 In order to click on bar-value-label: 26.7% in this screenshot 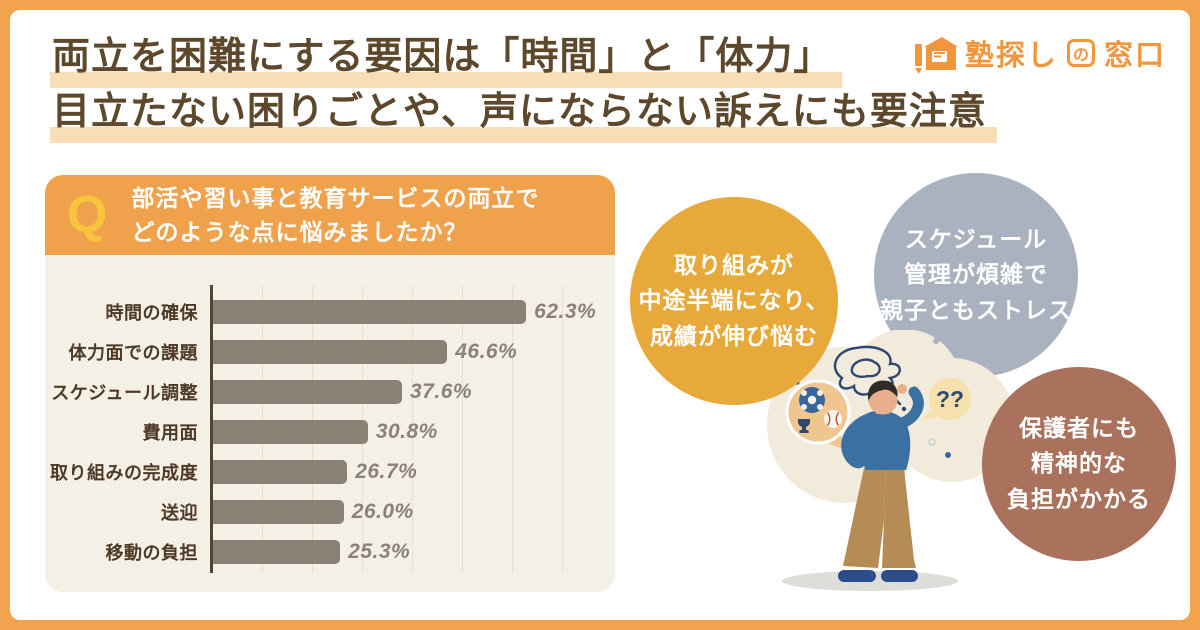, I will do `click(386, 471)`.